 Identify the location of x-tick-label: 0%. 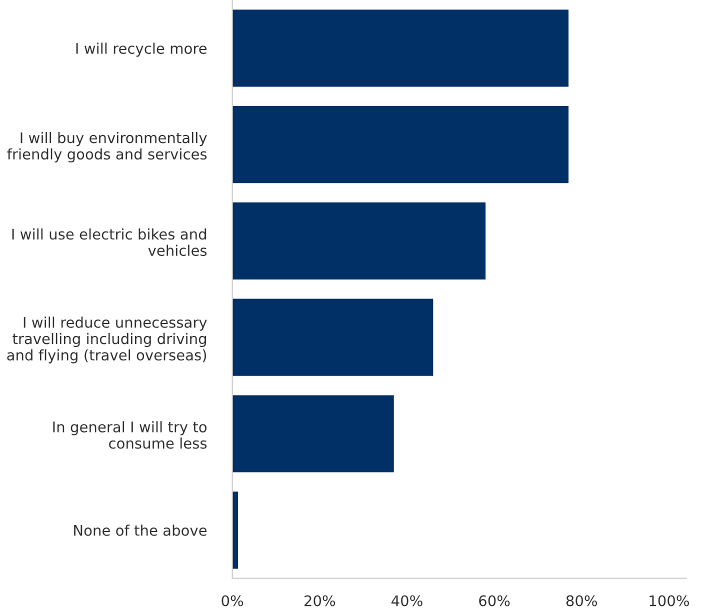
(233, 600).